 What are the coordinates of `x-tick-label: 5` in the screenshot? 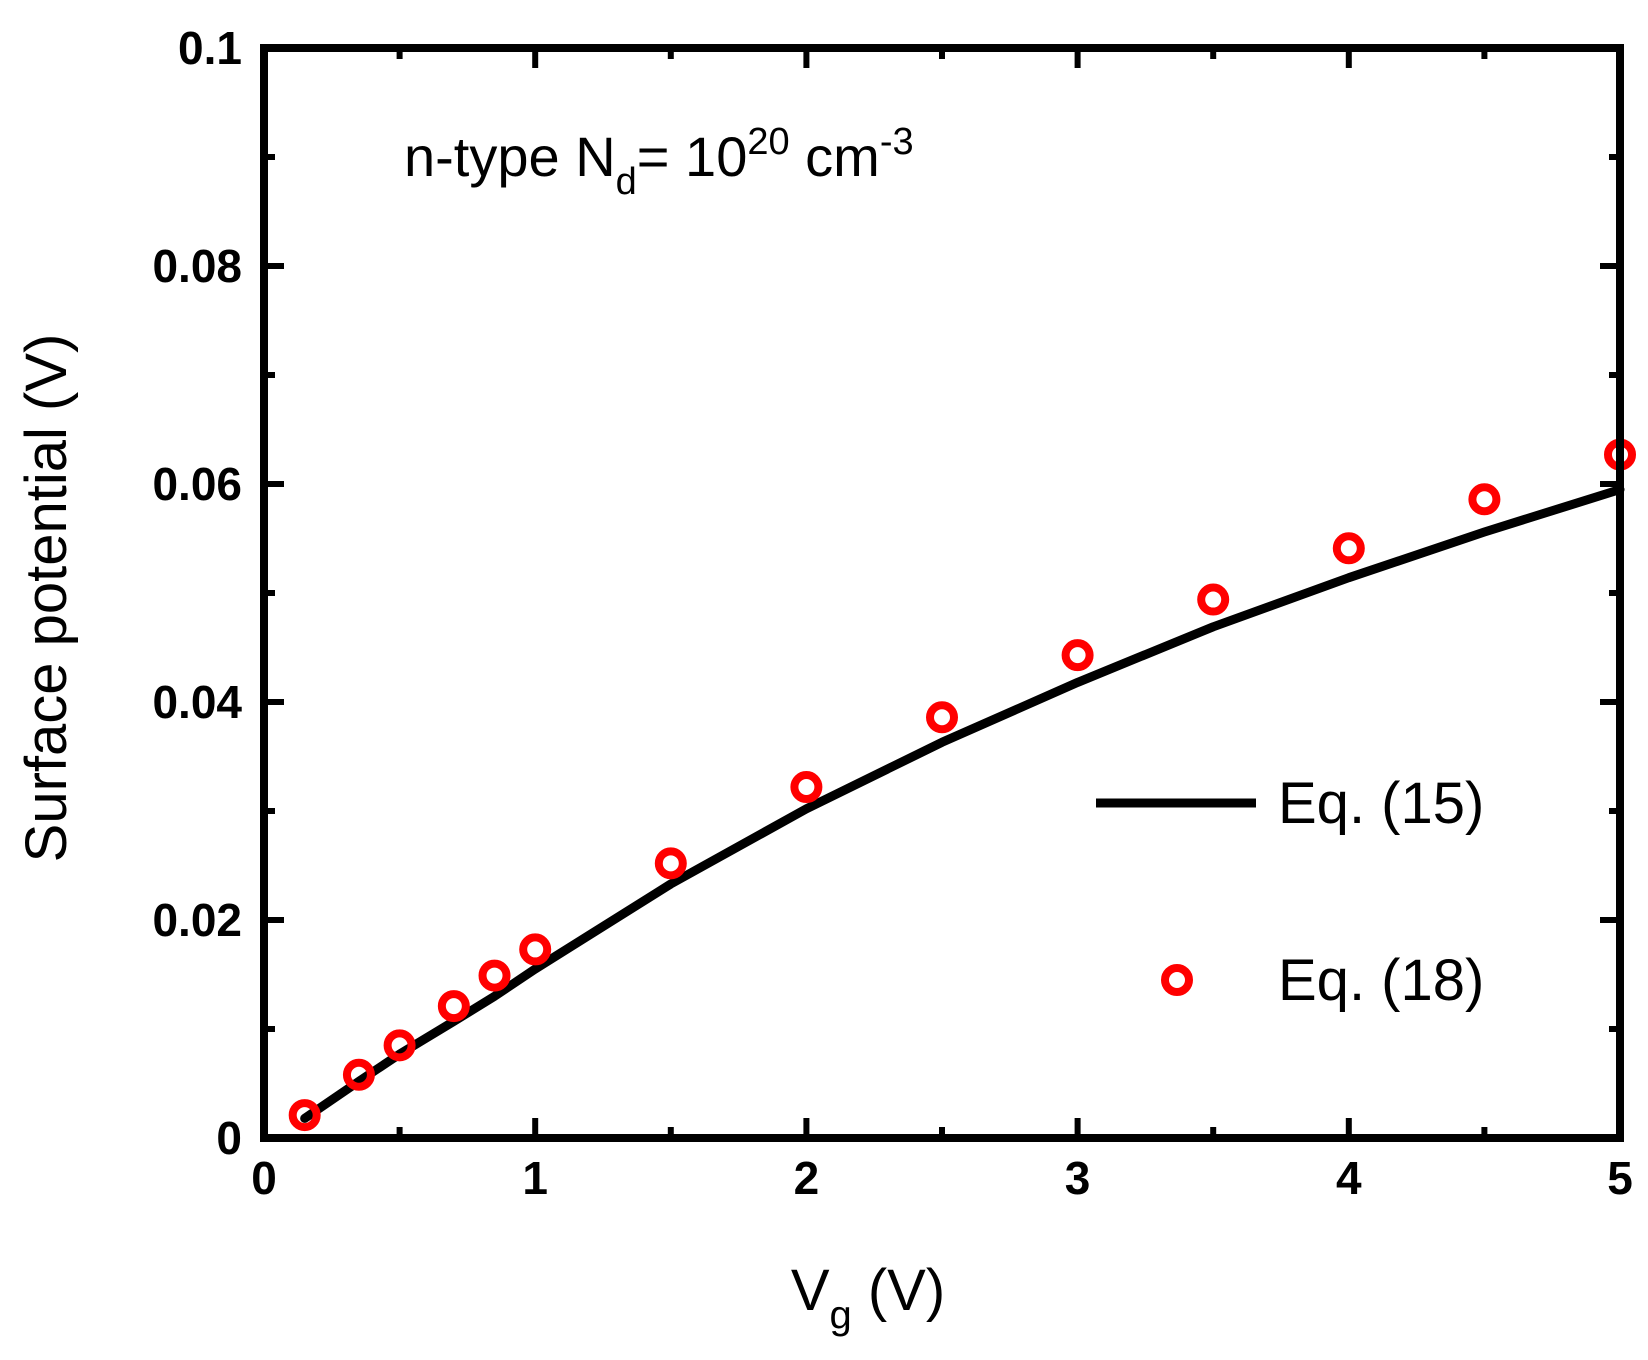 It's located at (1620, 1178).